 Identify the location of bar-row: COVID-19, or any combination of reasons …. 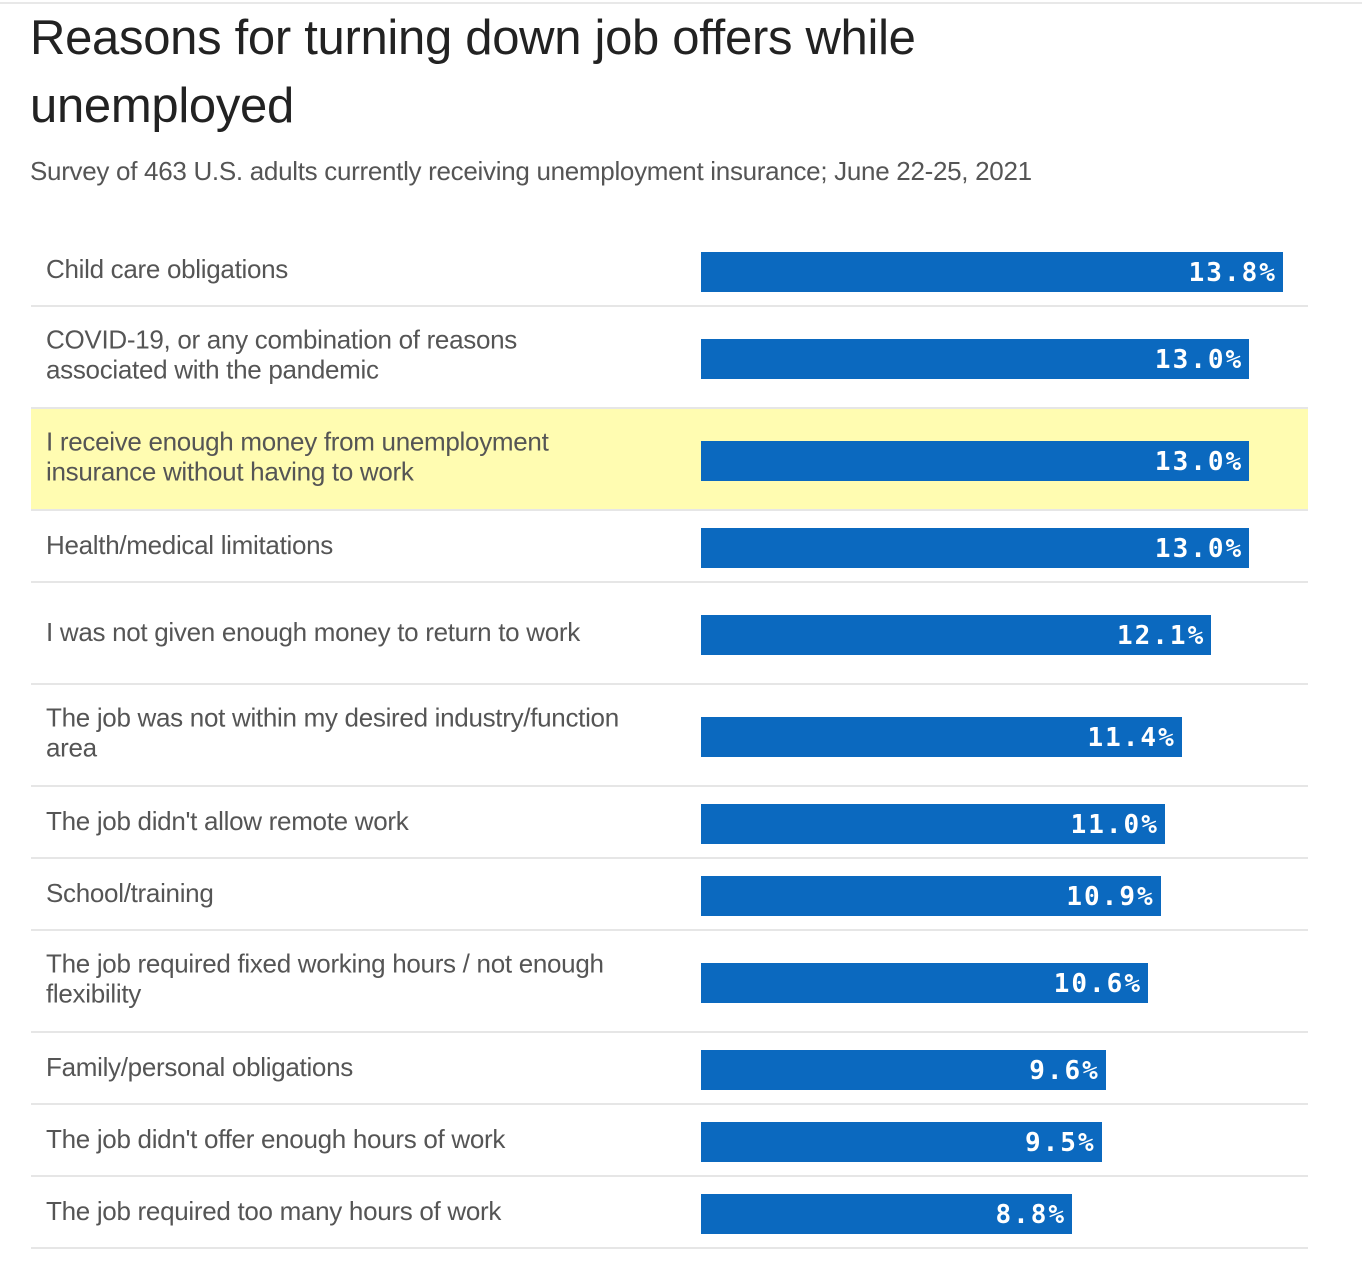
(669, 358).